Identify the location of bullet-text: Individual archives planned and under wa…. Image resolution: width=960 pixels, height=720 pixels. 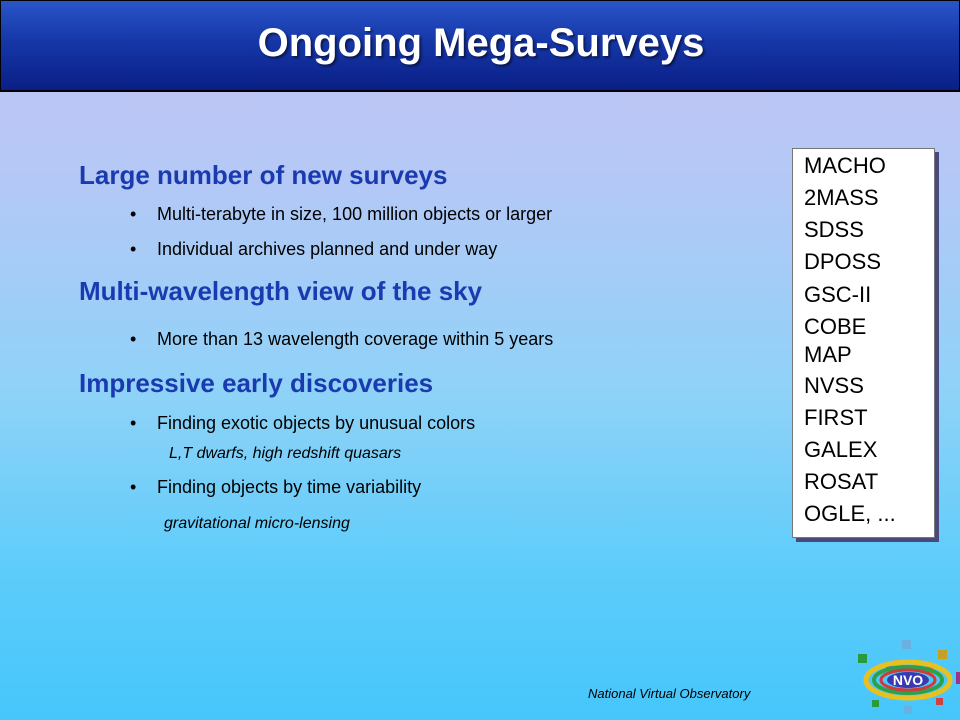
(327, 249).